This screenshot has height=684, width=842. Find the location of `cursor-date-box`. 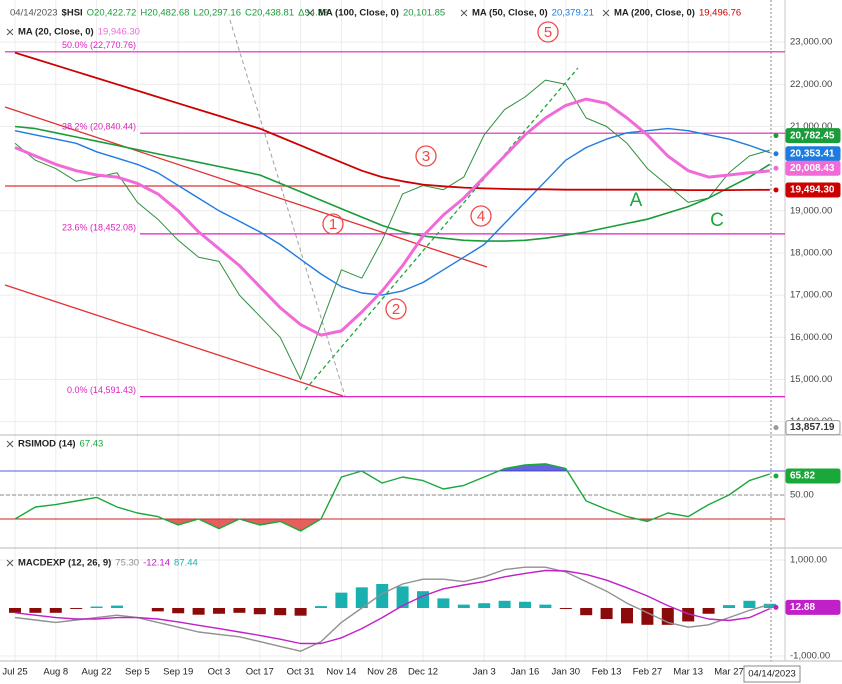

cursor-date-box is located at coordinates (772, 674).